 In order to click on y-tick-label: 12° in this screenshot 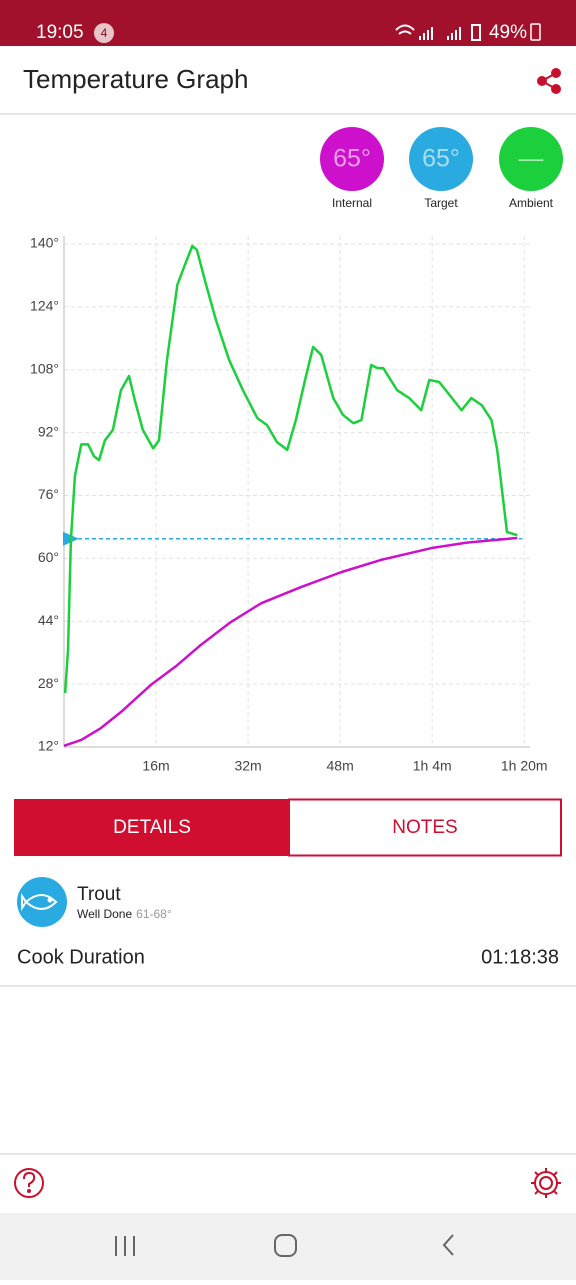, I will do `click(48, 746)`.